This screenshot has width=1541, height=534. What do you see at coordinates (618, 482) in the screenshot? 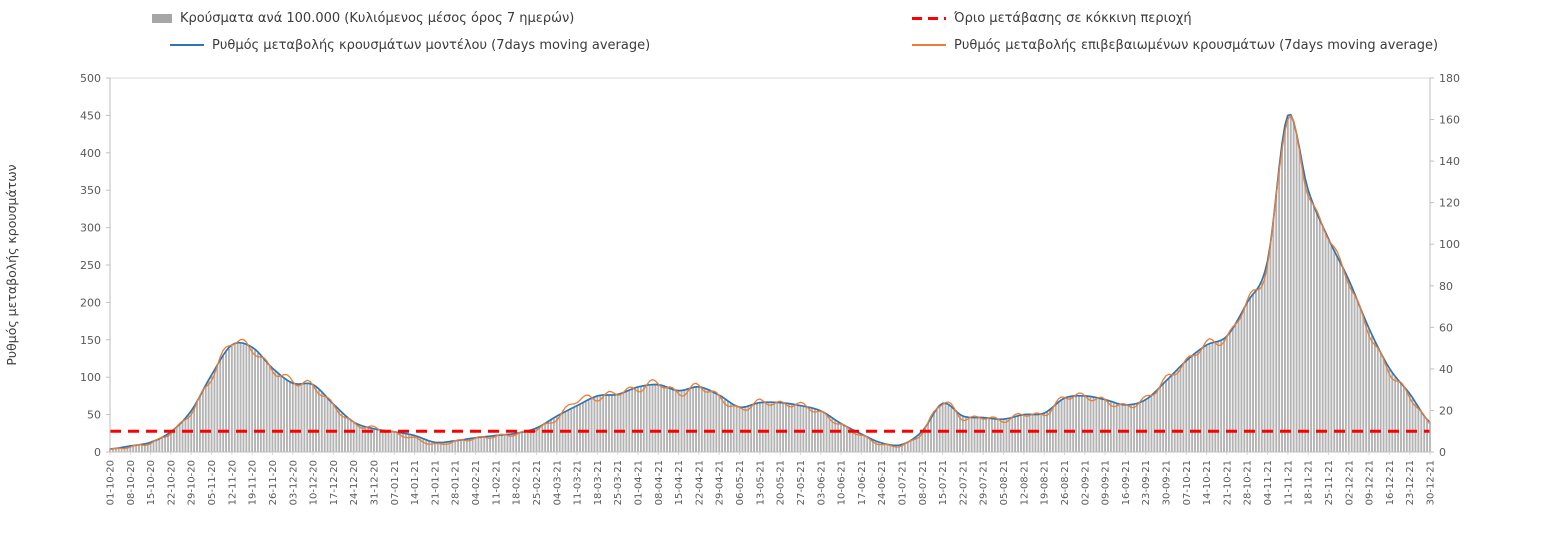
I see `svg-text: 25-03-21` at bounding box center [618, 482].